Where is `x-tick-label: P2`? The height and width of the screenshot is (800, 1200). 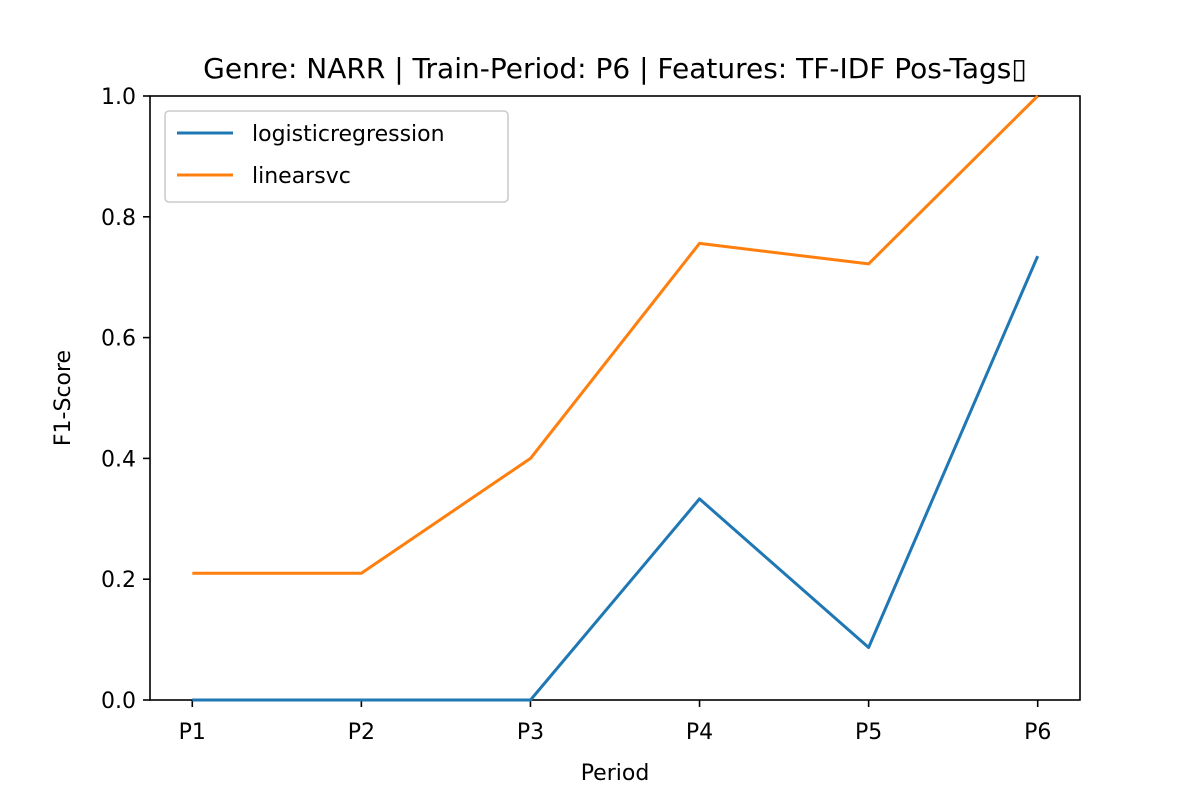 x-tick-label: P2 is located at coordinates (361, 732).